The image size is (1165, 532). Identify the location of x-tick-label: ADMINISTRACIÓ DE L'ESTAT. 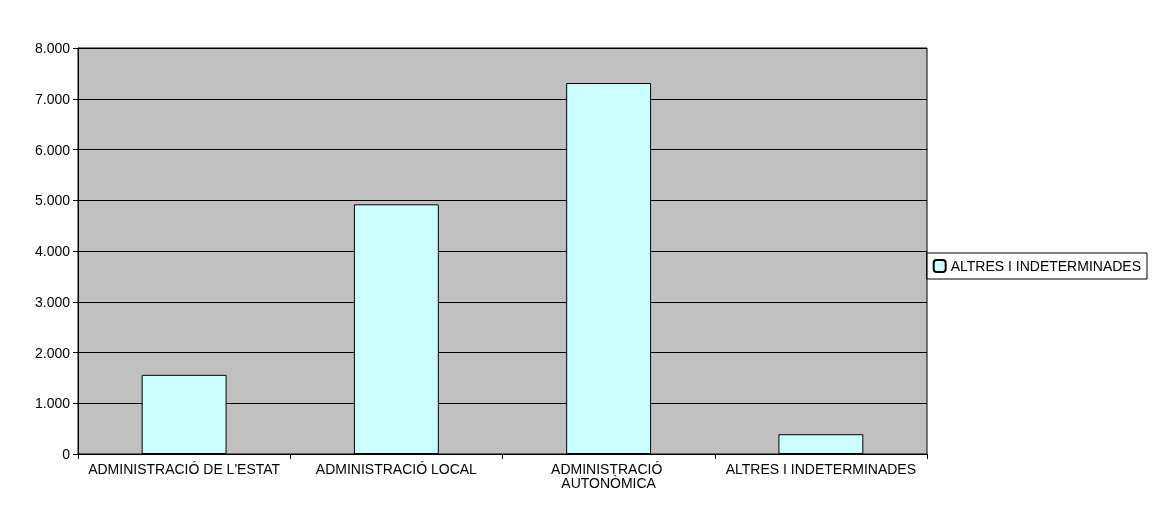
(184, 469).